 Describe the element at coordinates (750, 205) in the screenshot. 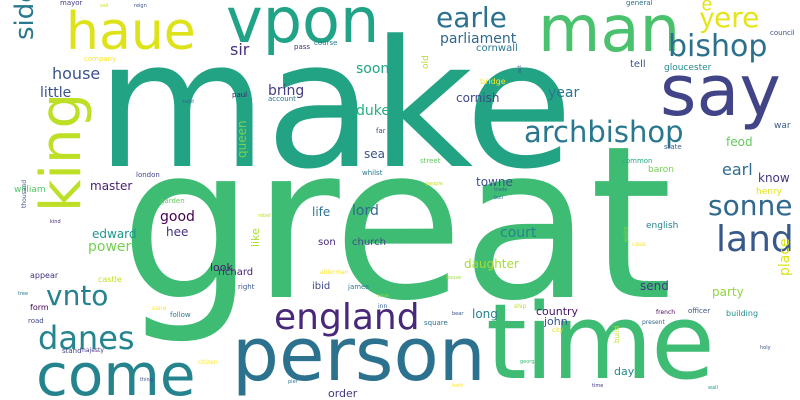

I see `cloud-word: sonne` at that location.